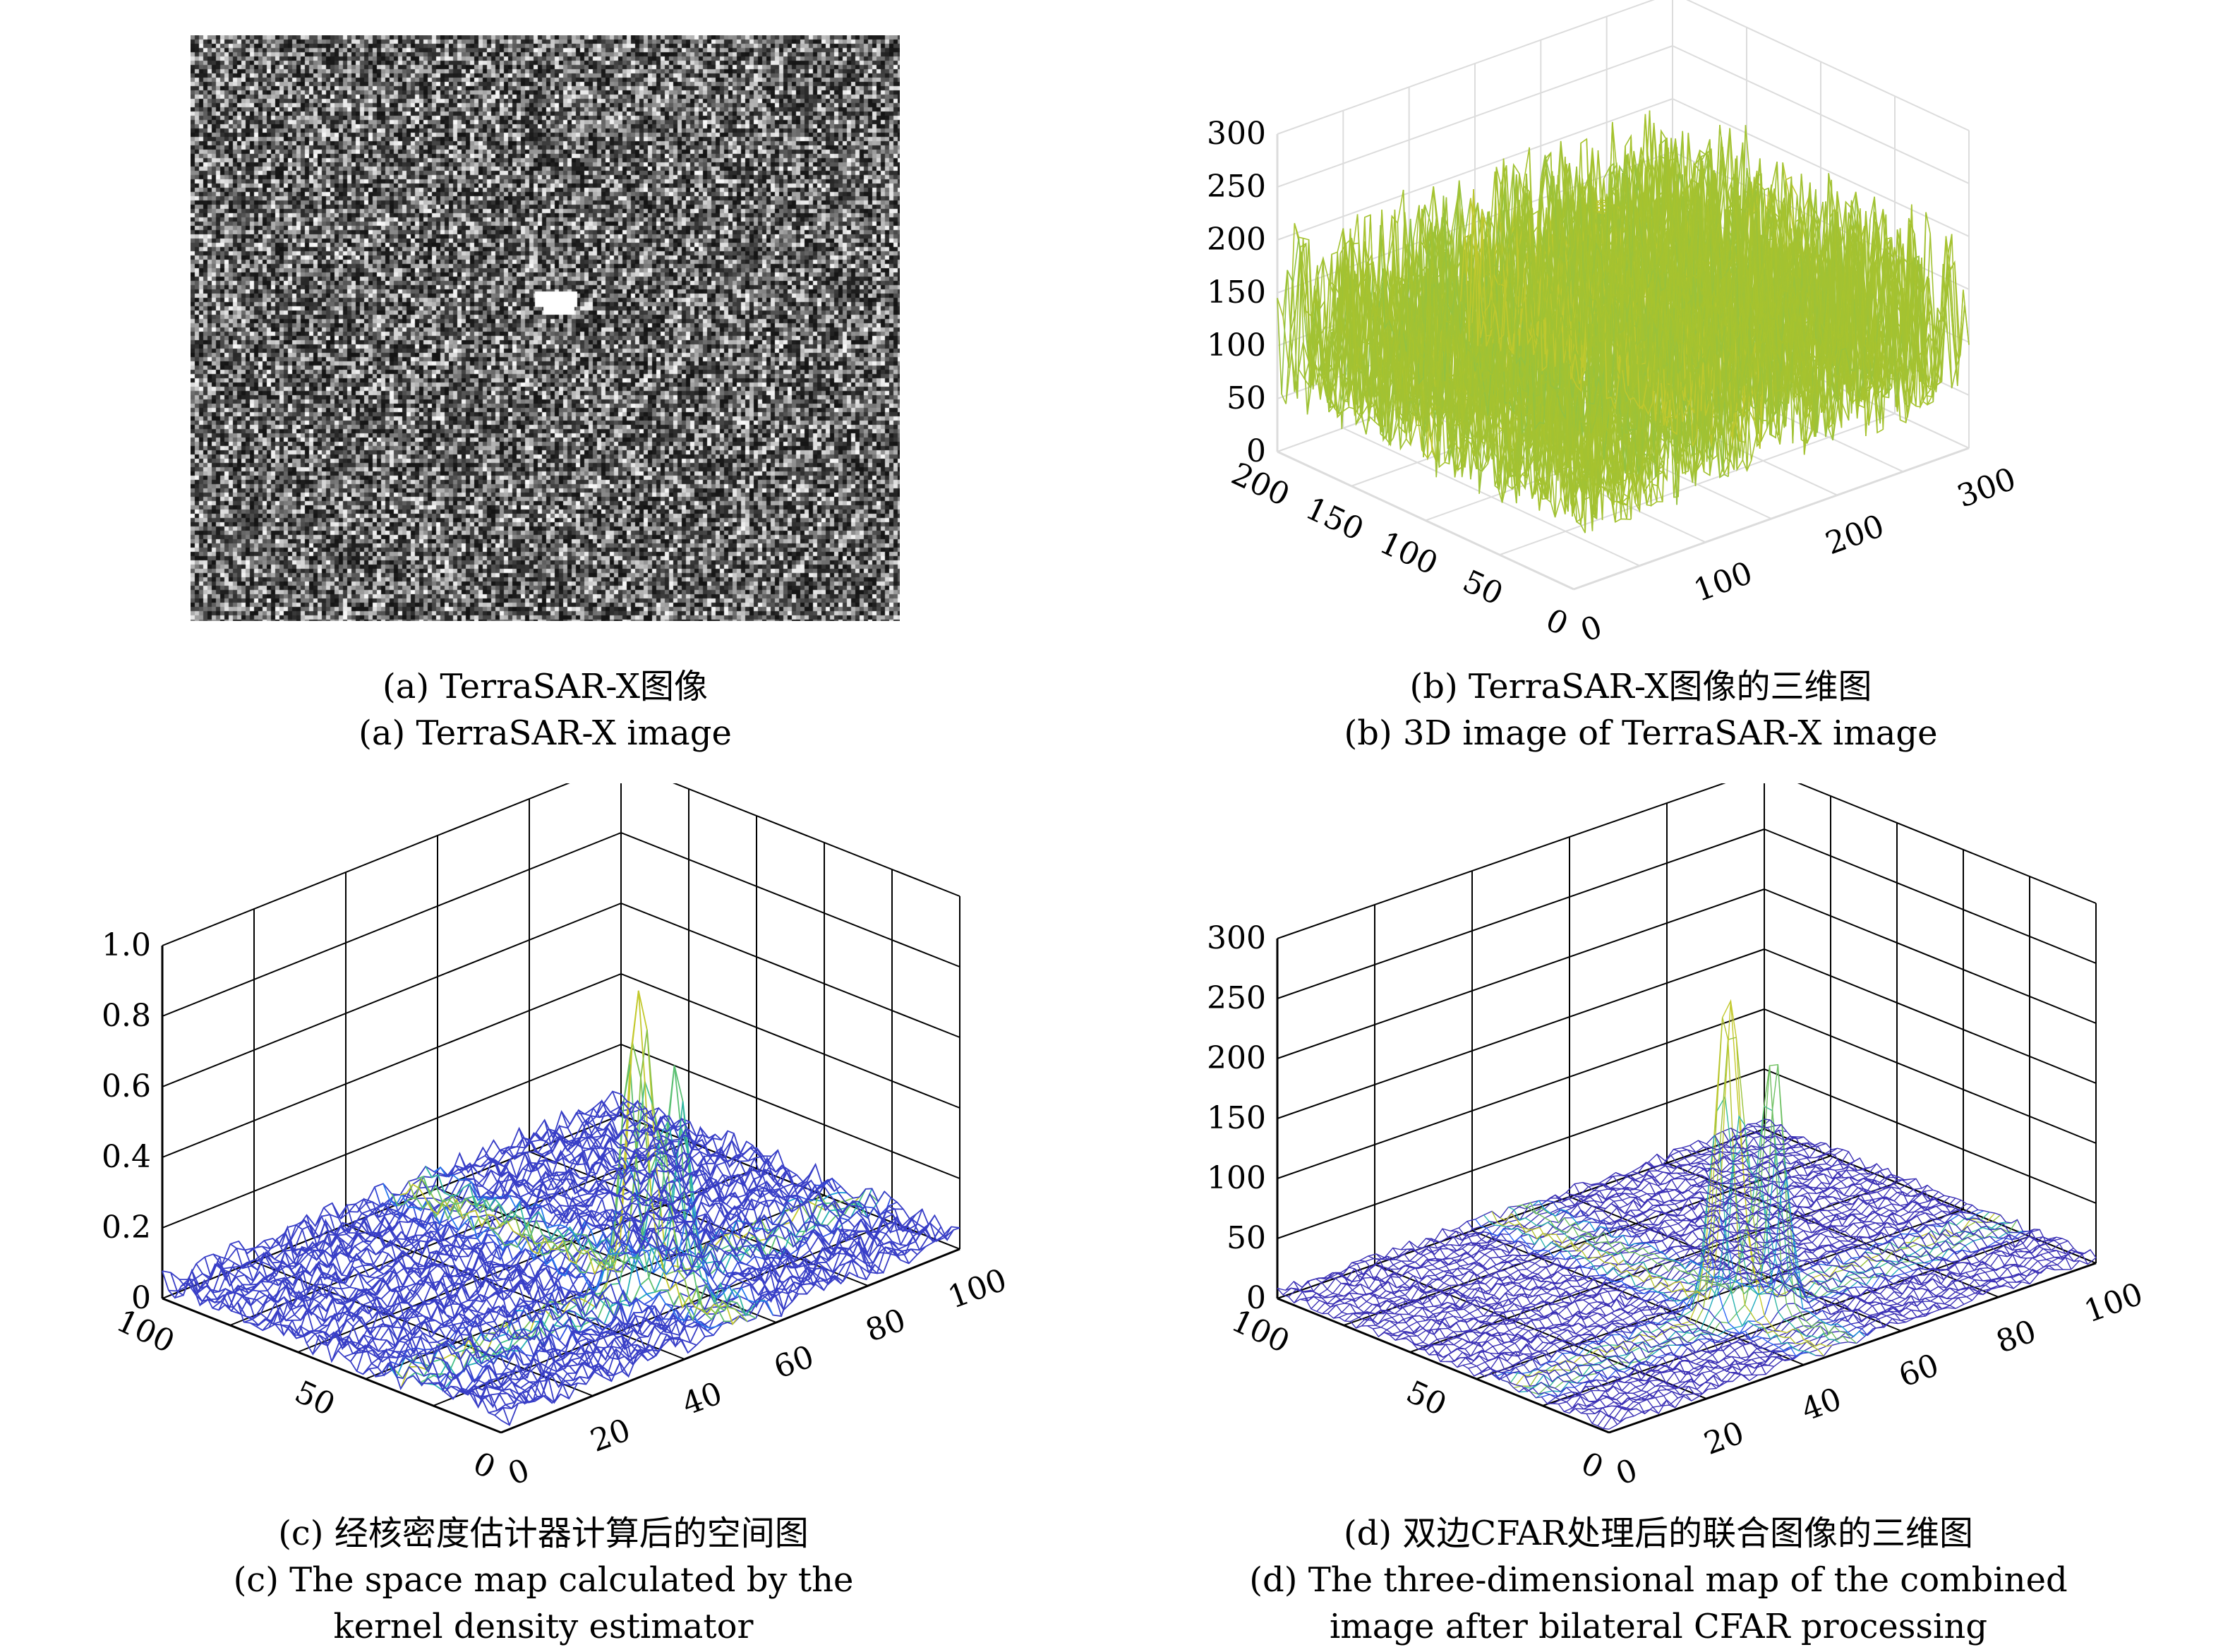 Image resolution: width=2223 pixels, height=1652 pixels. What do you see at coordinates (1803, 264) in the screenshot?
I see `panel-b-surface-line` at bounding box center [1803, 264].